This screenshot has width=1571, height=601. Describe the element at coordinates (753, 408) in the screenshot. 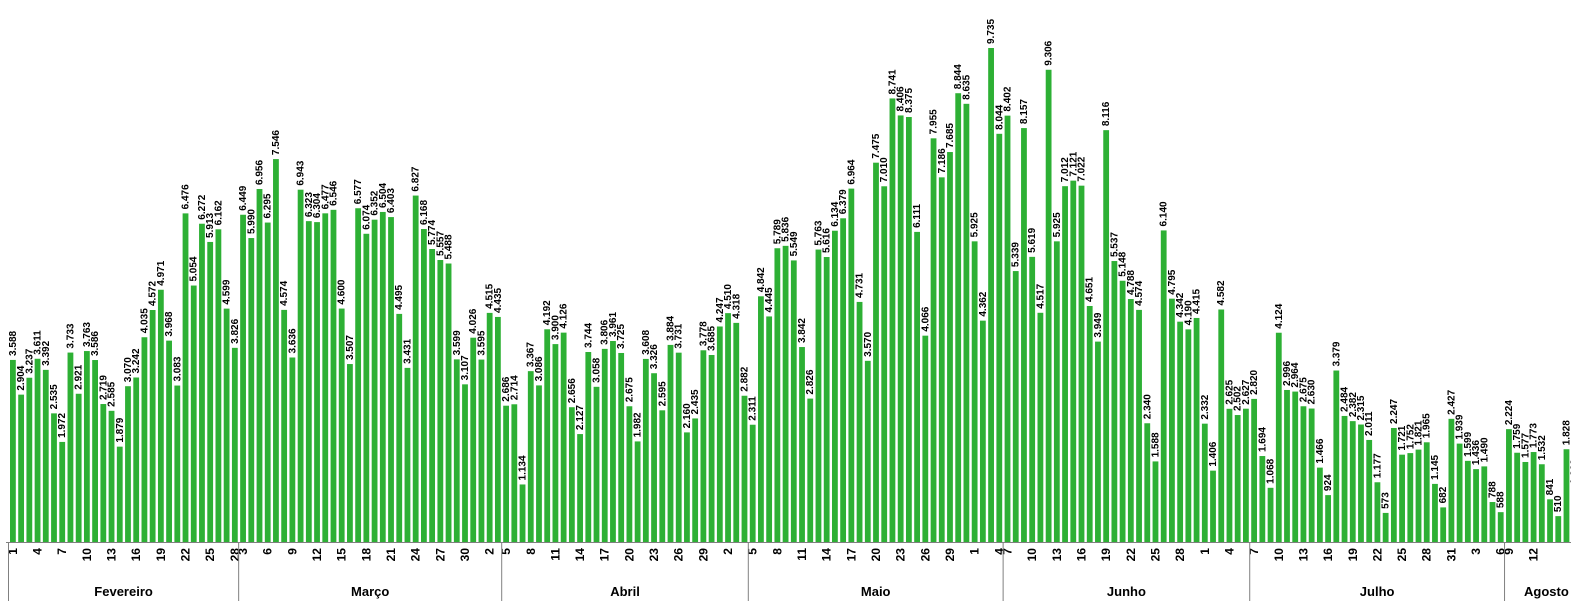

I see `value-label: 2.311` at that location.